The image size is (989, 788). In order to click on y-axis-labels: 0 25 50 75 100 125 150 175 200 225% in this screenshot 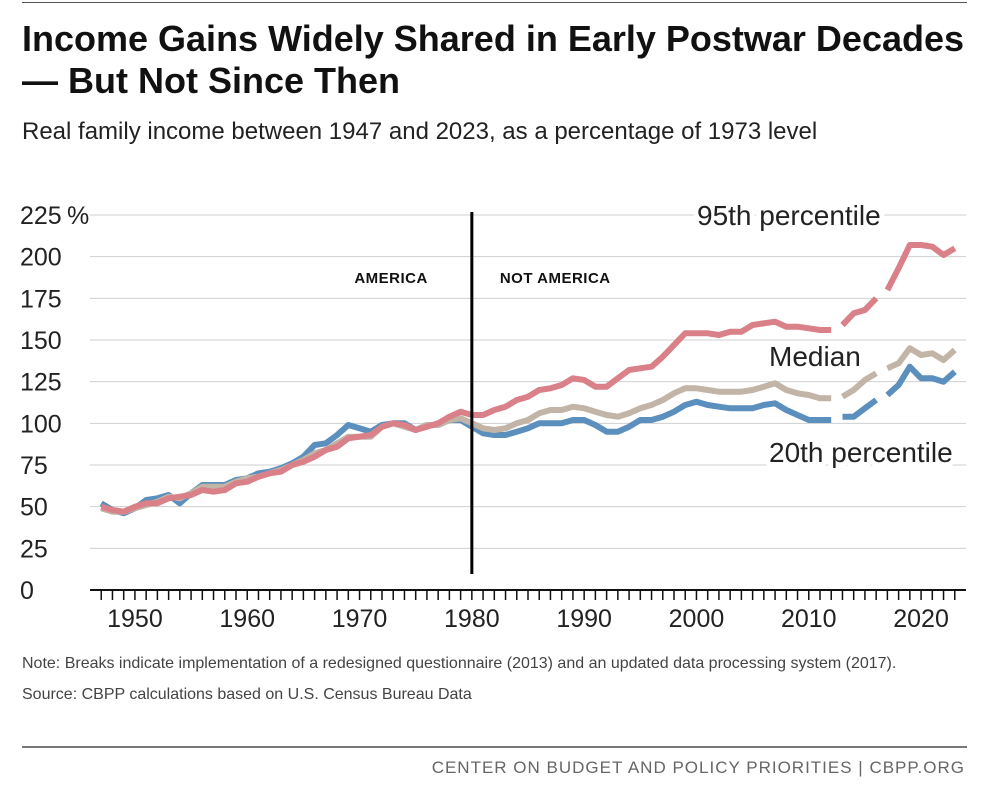, I will do `click(54, 403)`.